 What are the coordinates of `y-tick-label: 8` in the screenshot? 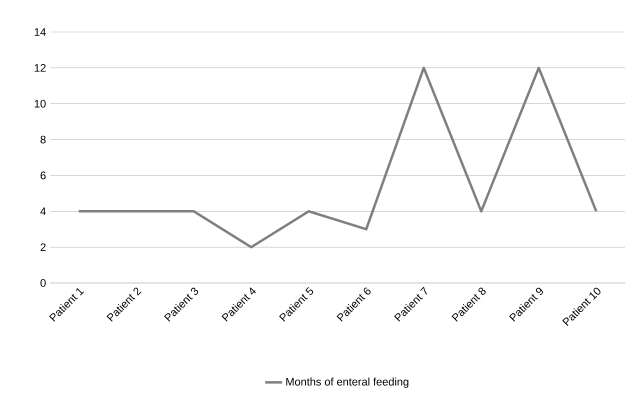 It's located at (43, 140).